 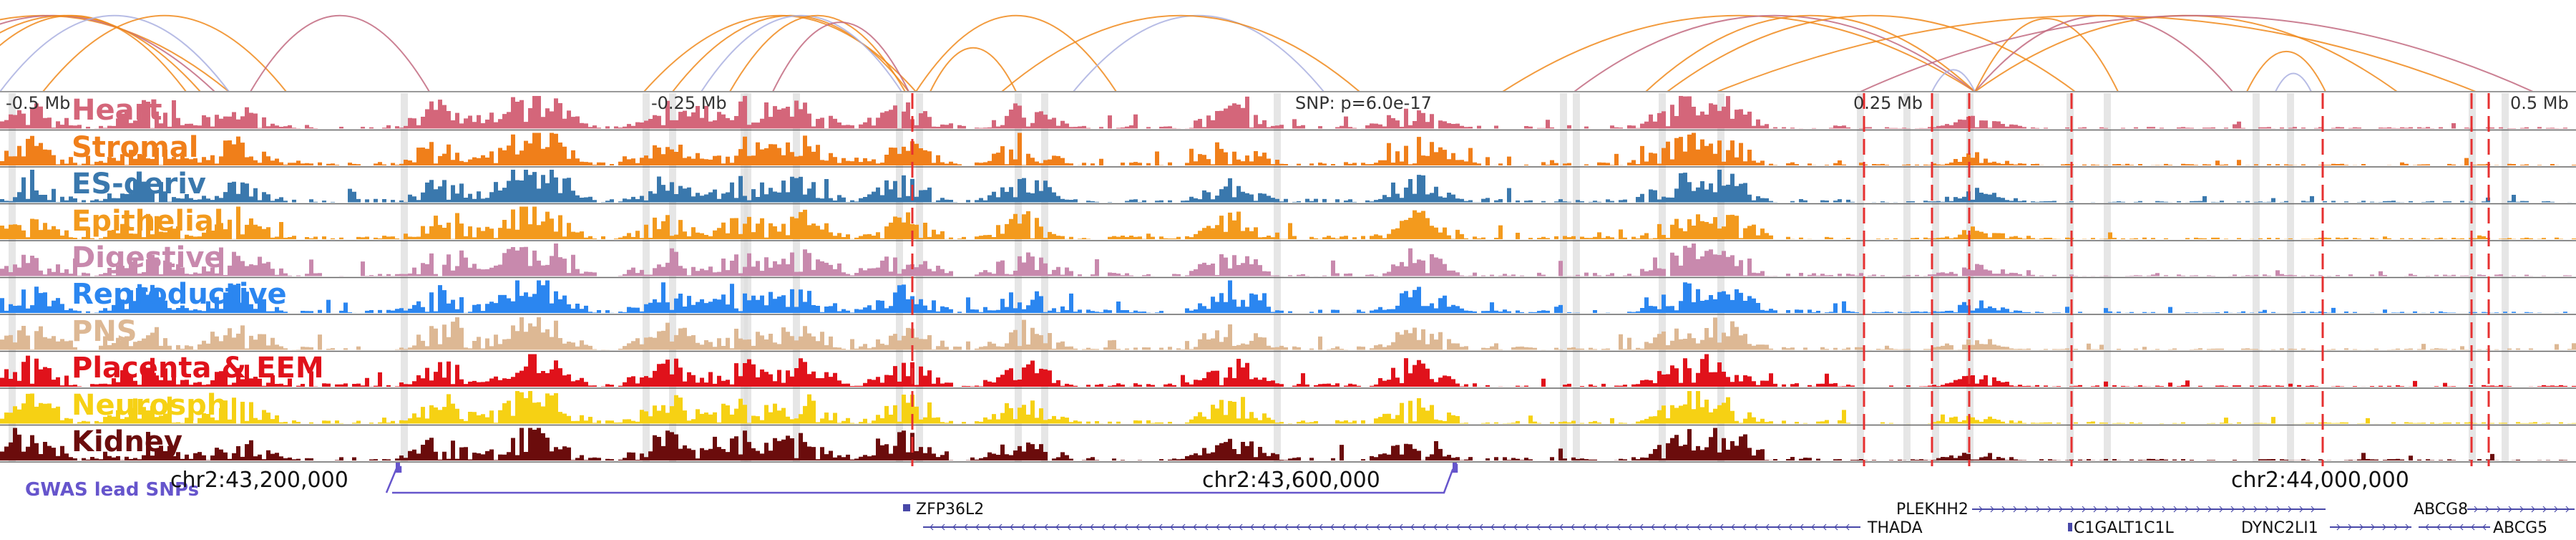 What do you see at coordinates (1895, 528) in the screenshot?
I see `gene-label-thada: THADA` at bounding box center [1895, 528].